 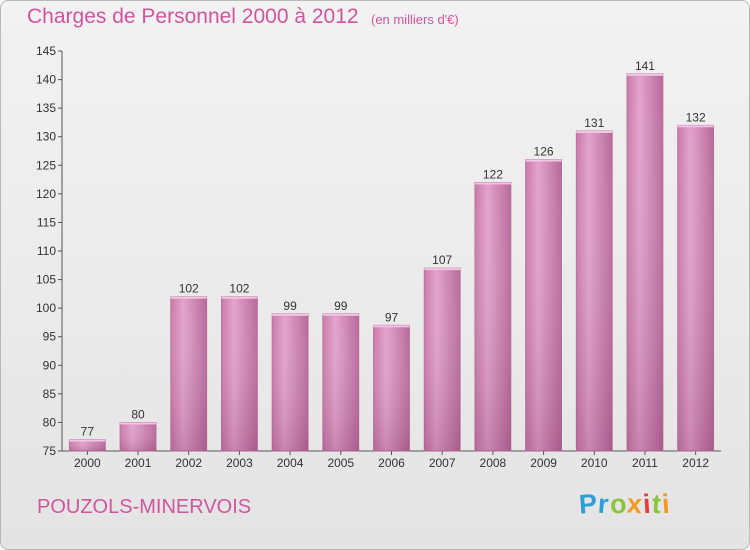 I want to click on bar-top-2007, so click(x=442, y=269).